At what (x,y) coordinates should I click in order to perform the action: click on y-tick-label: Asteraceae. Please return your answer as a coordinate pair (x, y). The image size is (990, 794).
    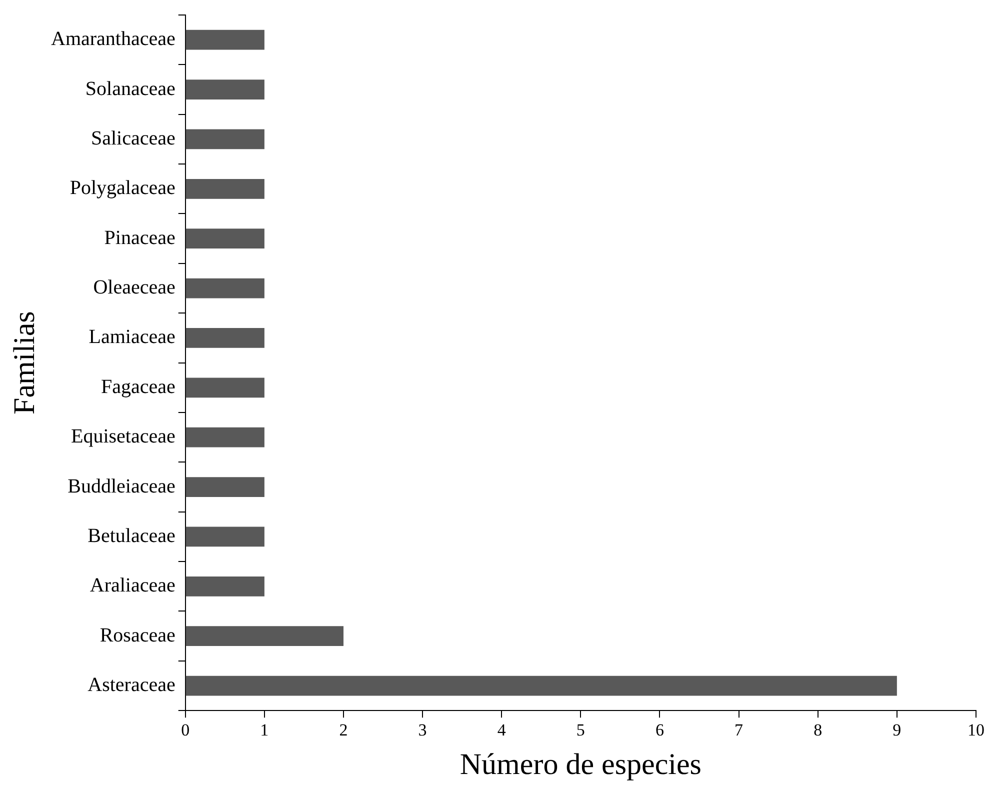
    Looking at the image, I should click on (132, 685).